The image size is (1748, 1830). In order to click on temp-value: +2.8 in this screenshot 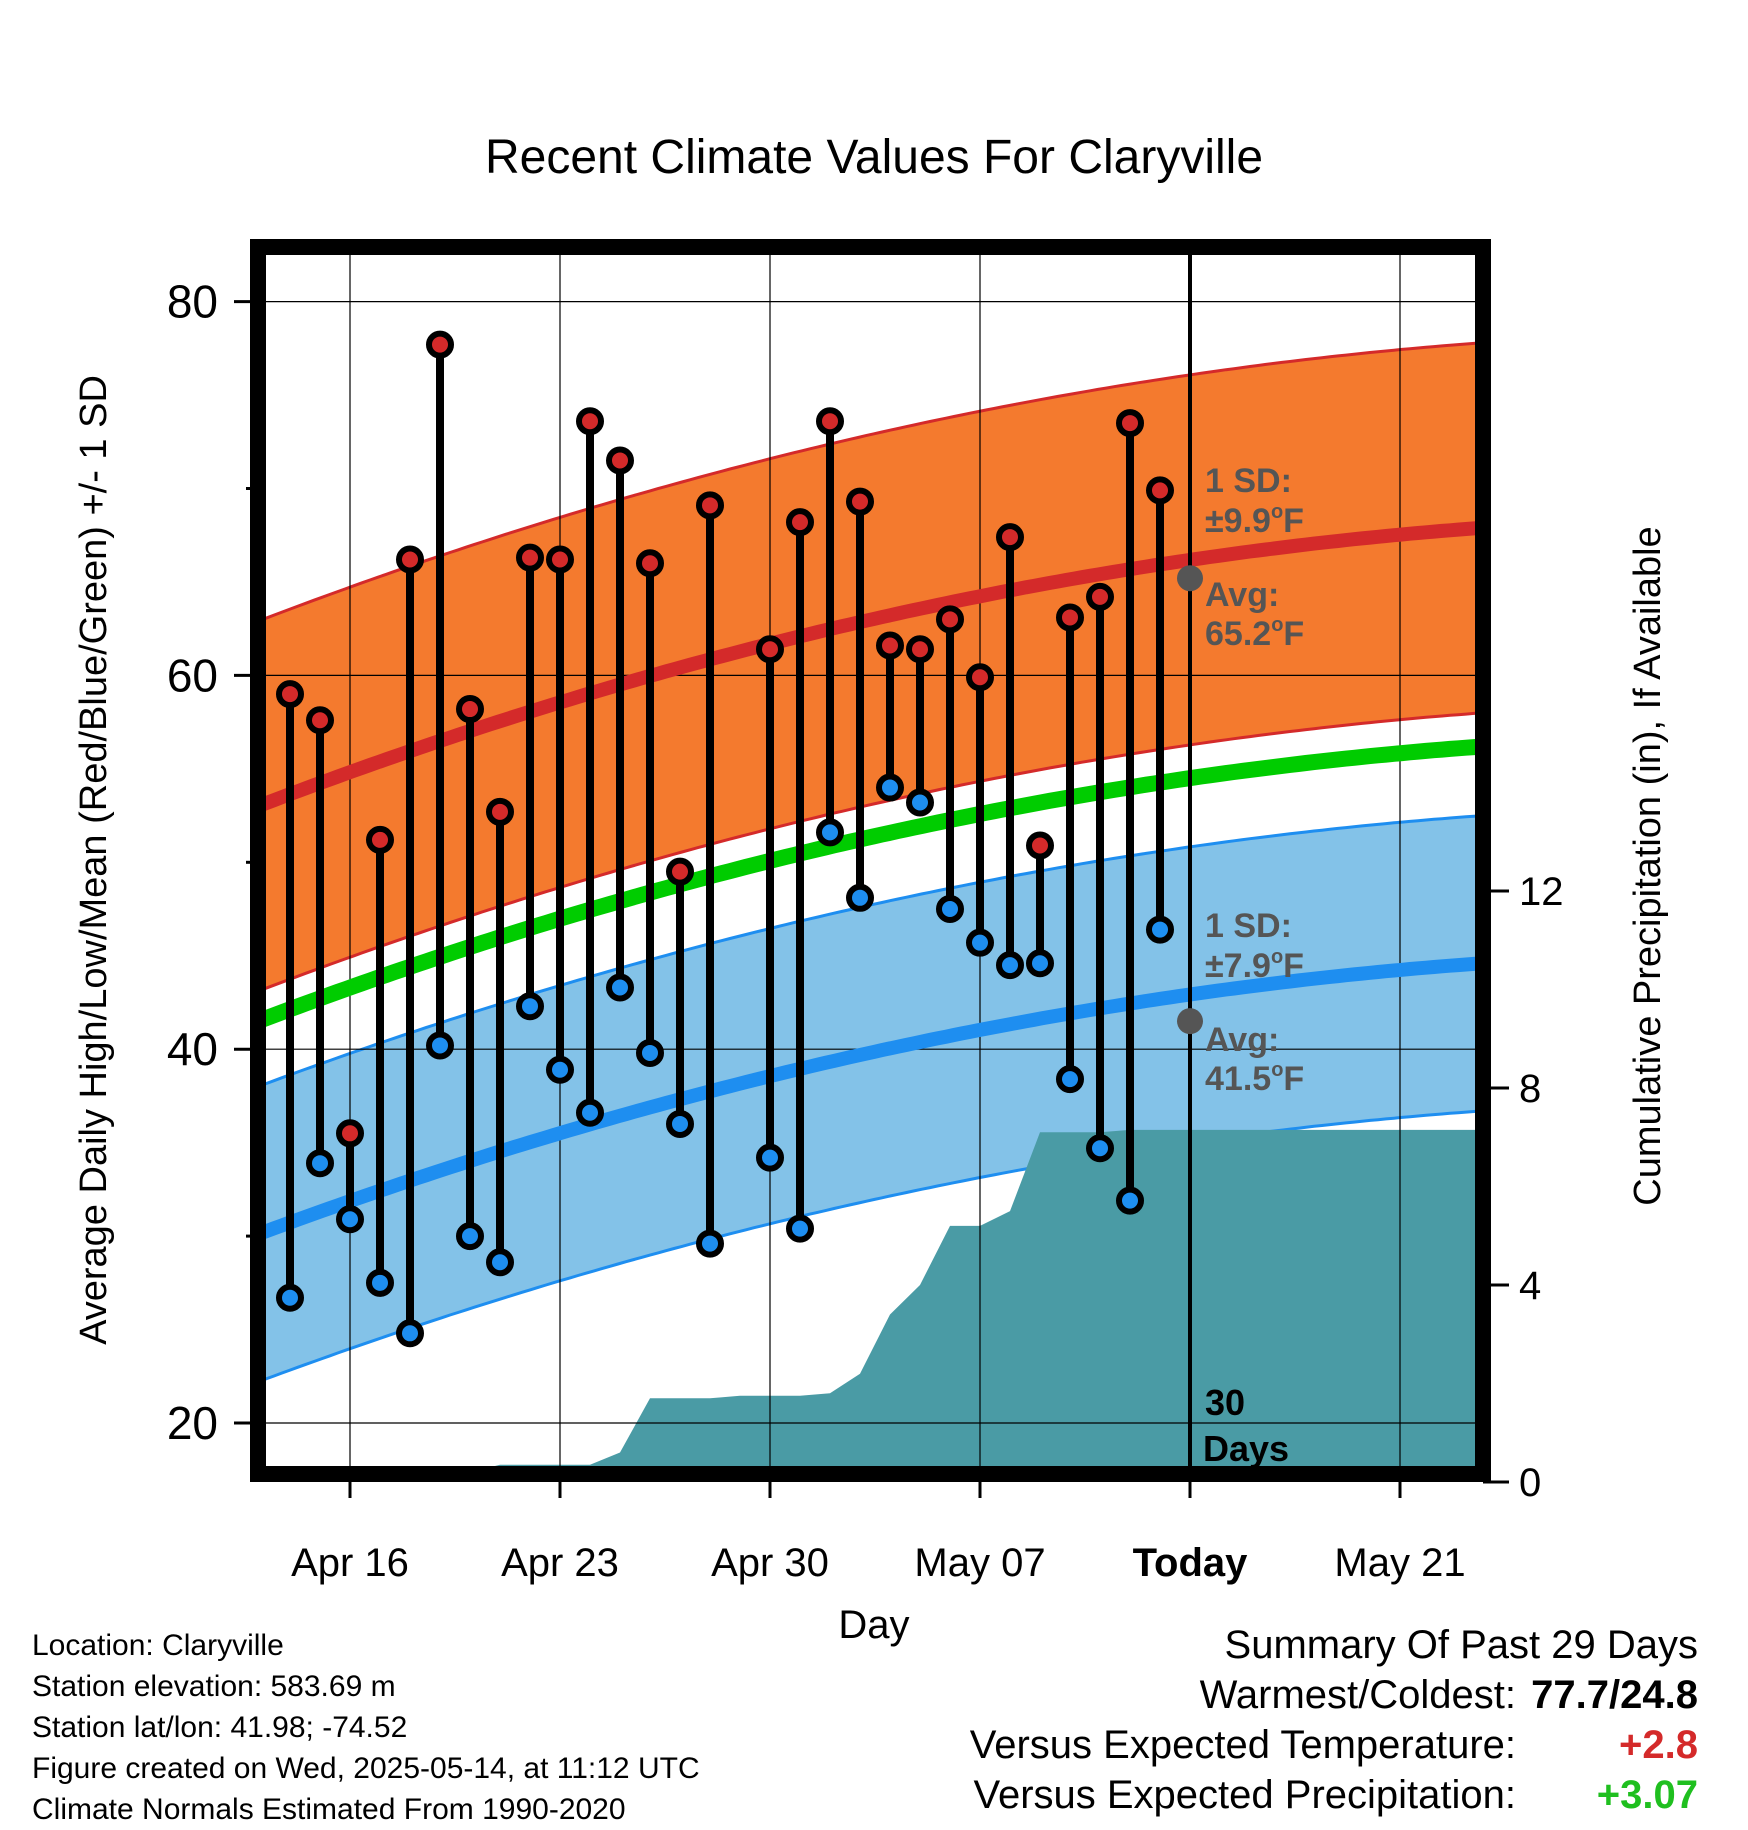, I will do `click(1658, 1745)`.